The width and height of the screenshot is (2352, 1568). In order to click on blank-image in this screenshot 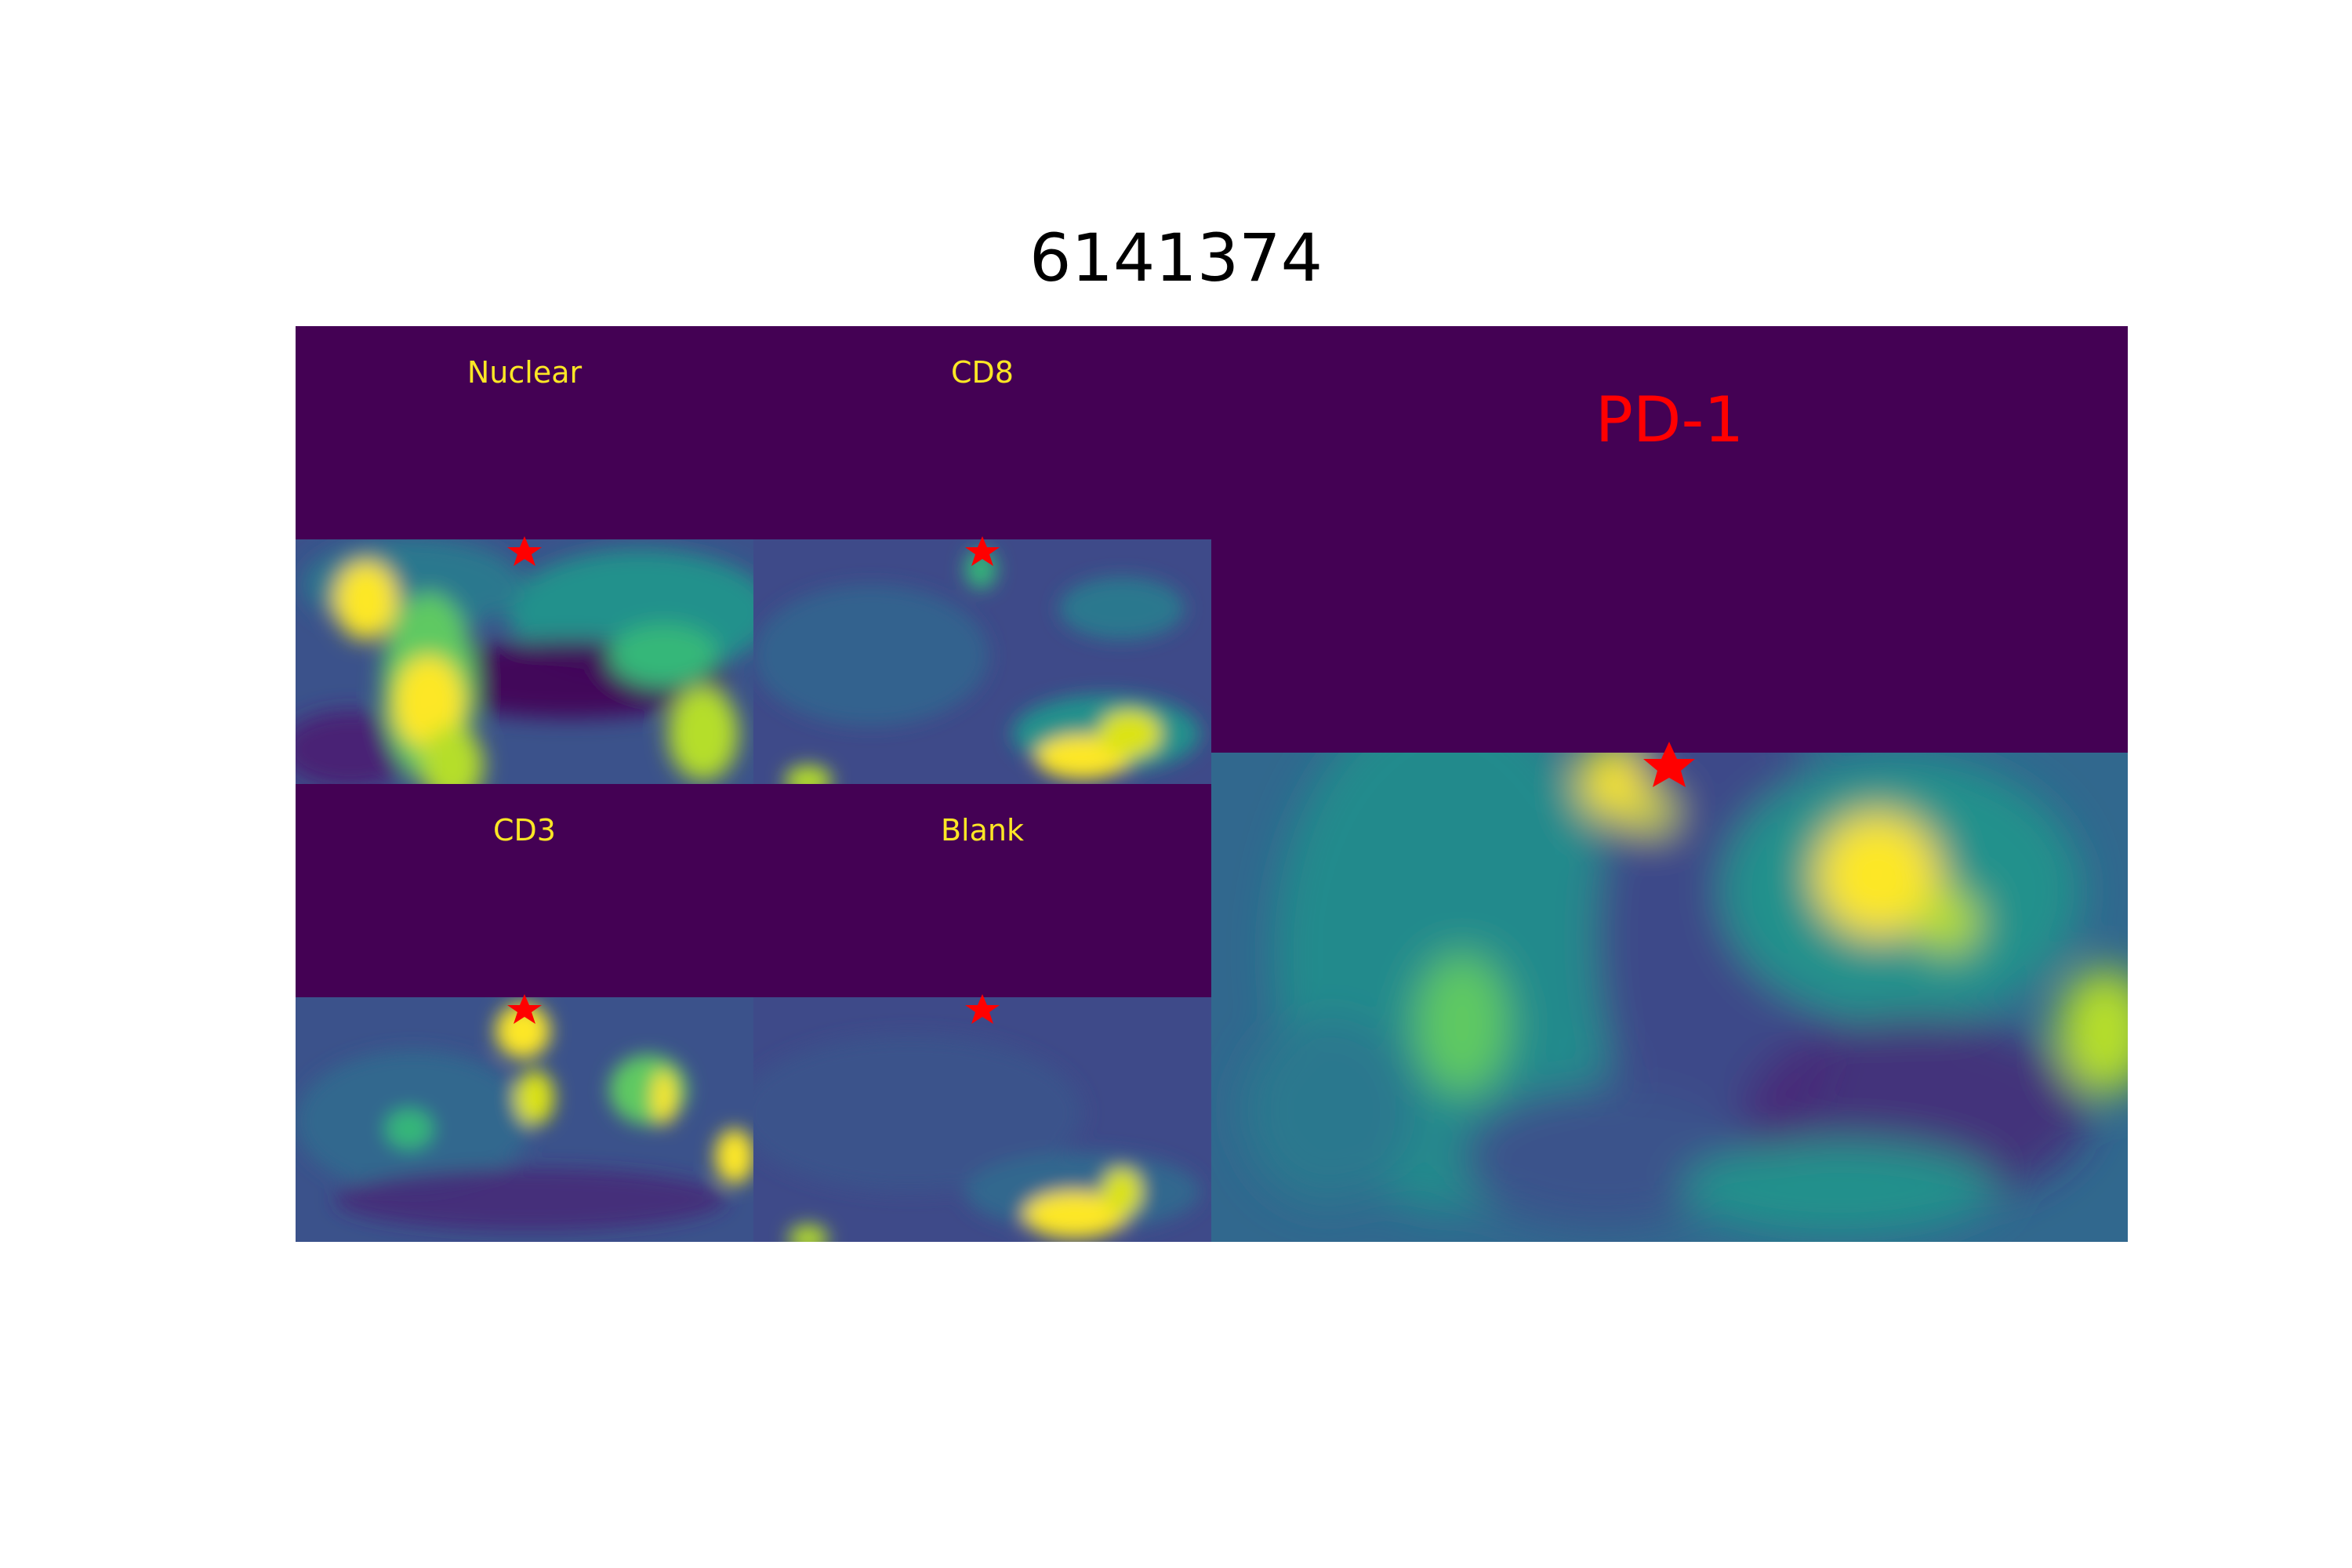, I will do `click(982, 1013)`.